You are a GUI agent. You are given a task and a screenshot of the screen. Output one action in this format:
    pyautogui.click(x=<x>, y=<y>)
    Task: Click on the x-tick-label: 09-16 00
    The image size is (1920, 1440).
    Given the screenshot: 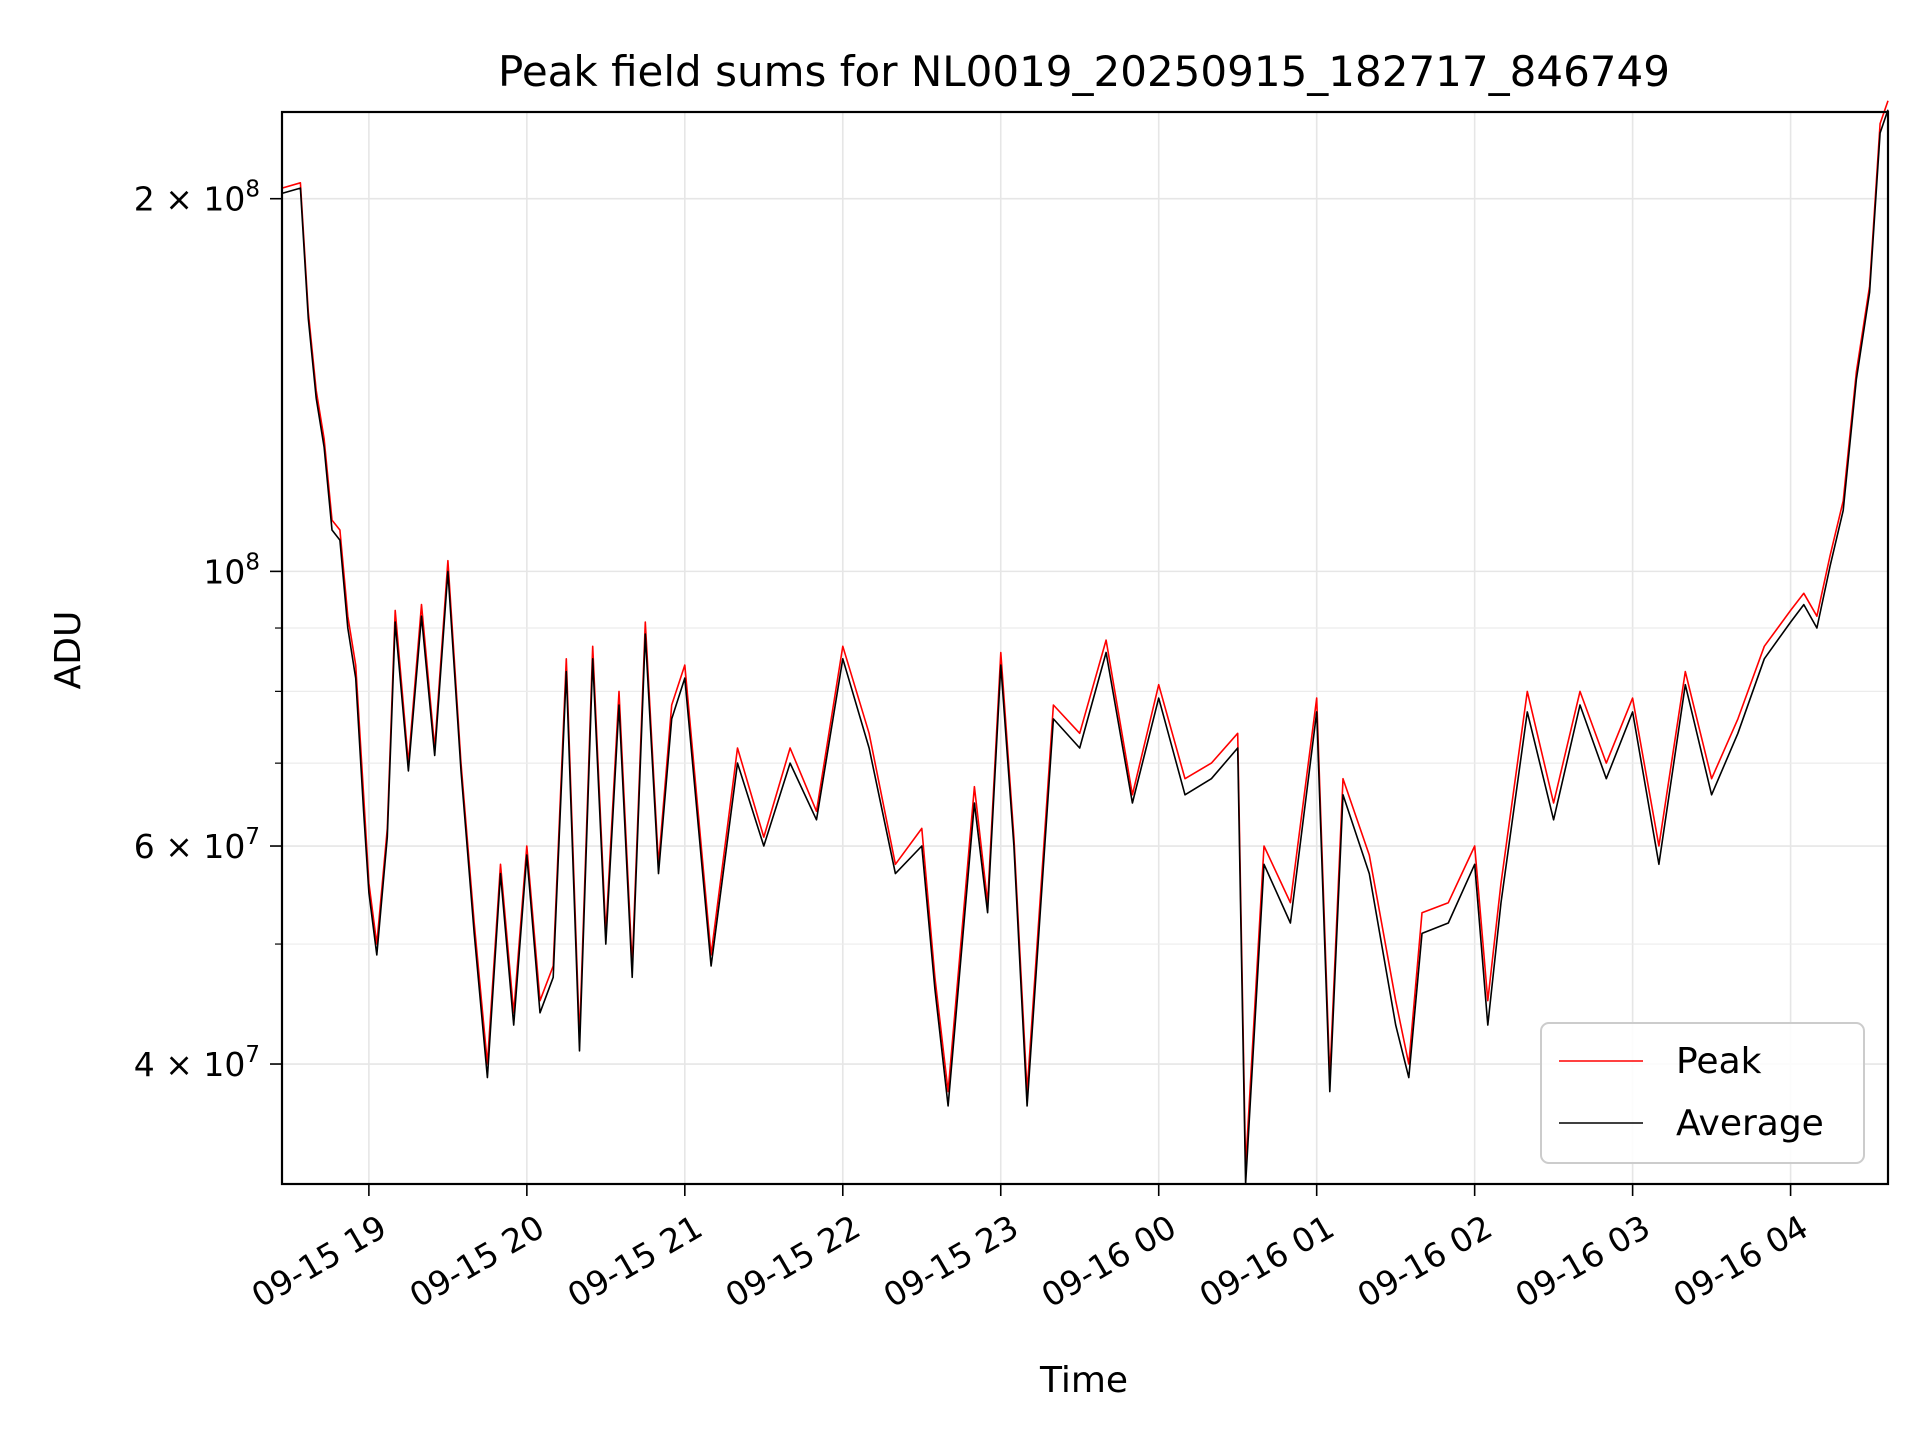 What is the action you would take?
    pyautogui.click(x=1109, y=1261)
    